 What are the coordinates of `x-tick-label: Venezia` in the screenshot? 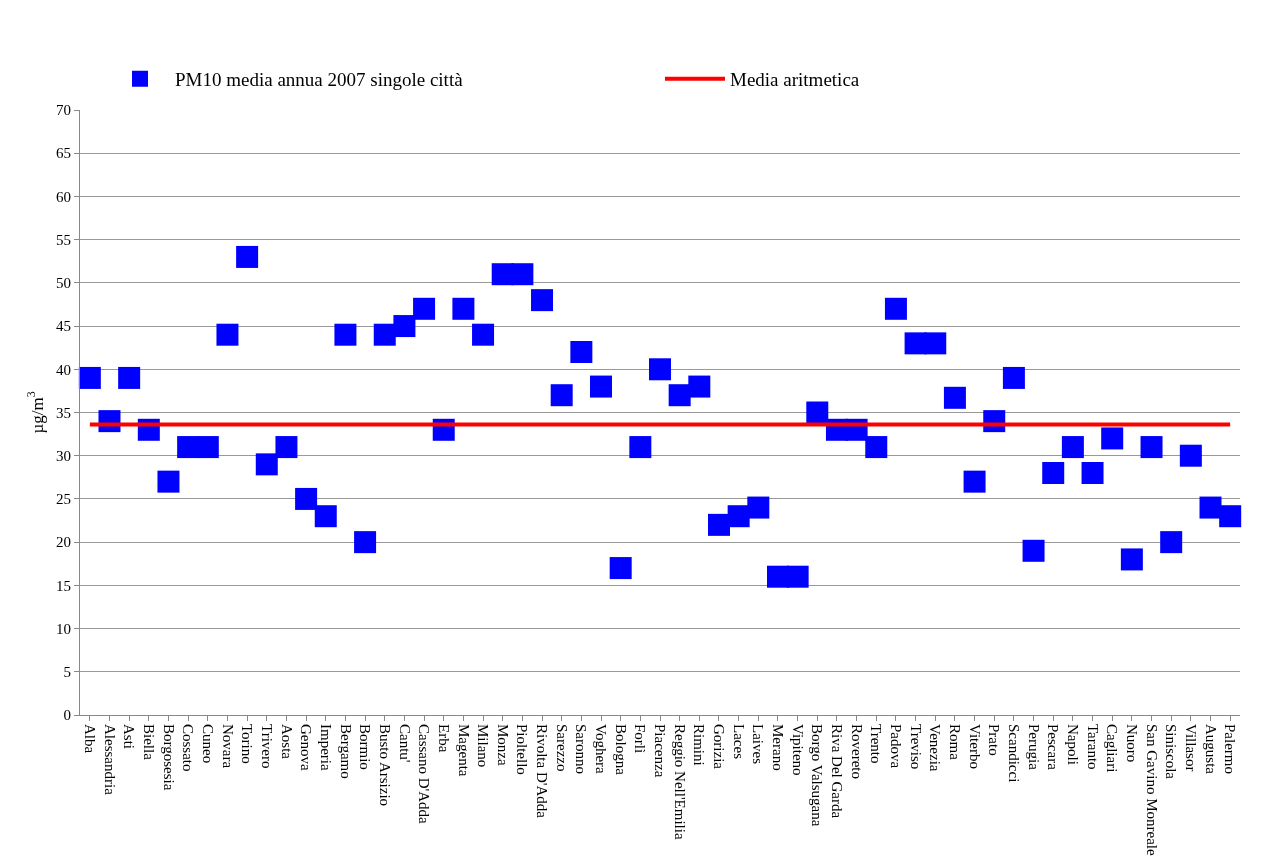 It's located at (935, 748).